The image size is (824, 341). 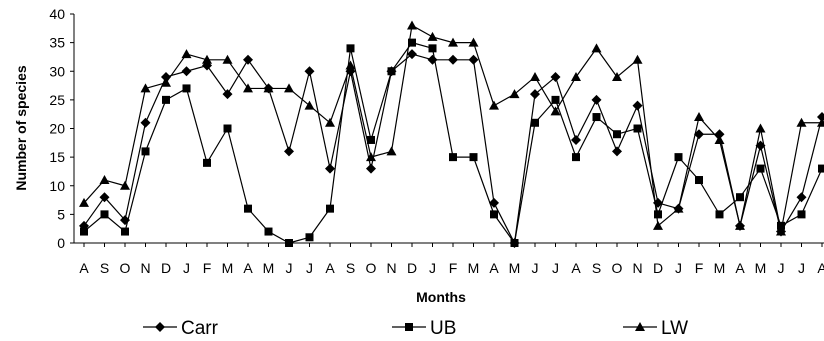 What do you see at coordinates (57, 14) in the screenshot?
I see `y-tick-label: 40` at bounding box center [57, 14].